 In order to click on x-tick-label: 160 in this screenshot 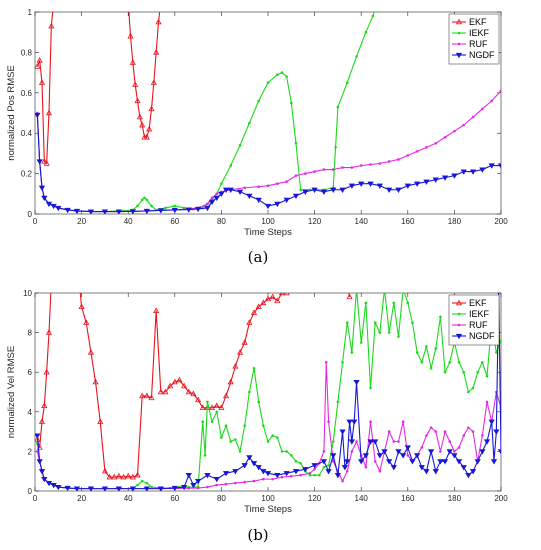, I will do `click(408, 221)`.